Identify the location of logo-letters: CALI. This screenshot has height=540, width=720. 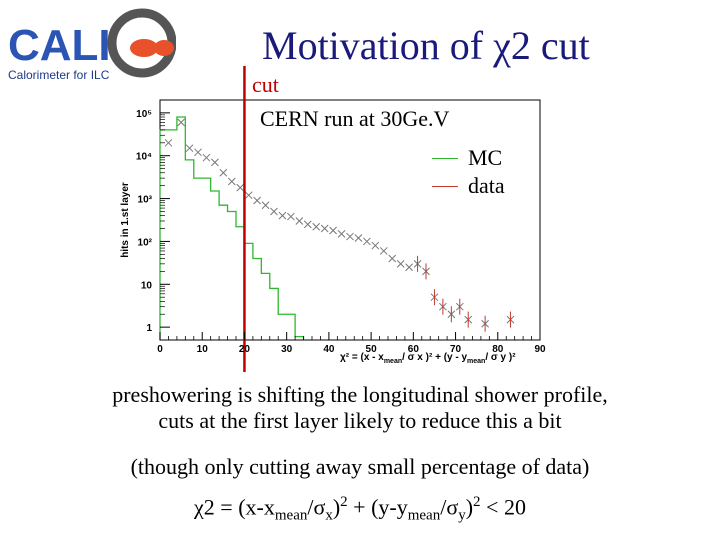
(59, 45).